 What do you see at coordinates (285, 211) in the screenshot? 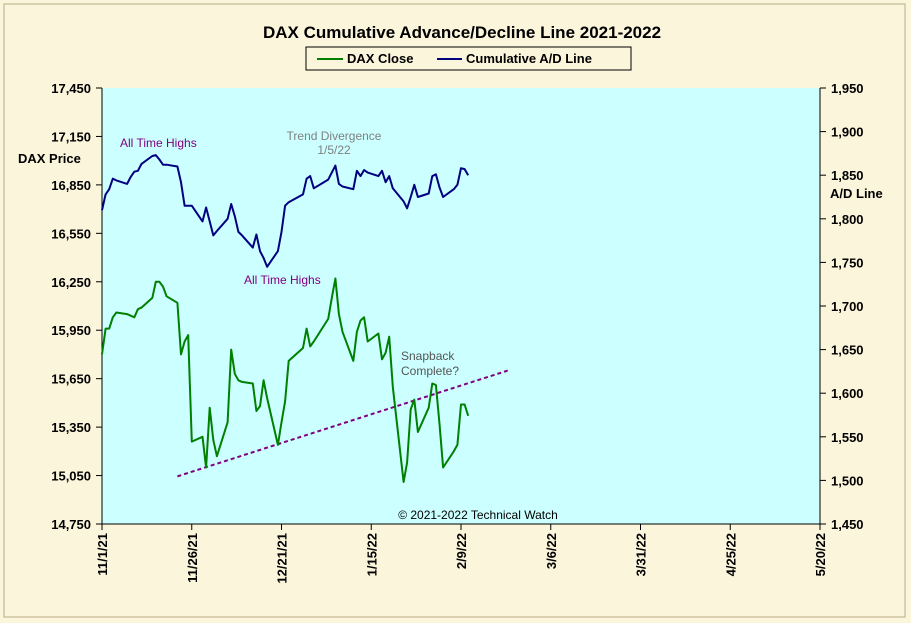
I see `series-line-cumulative-ad` at bounding box center [285, 211].